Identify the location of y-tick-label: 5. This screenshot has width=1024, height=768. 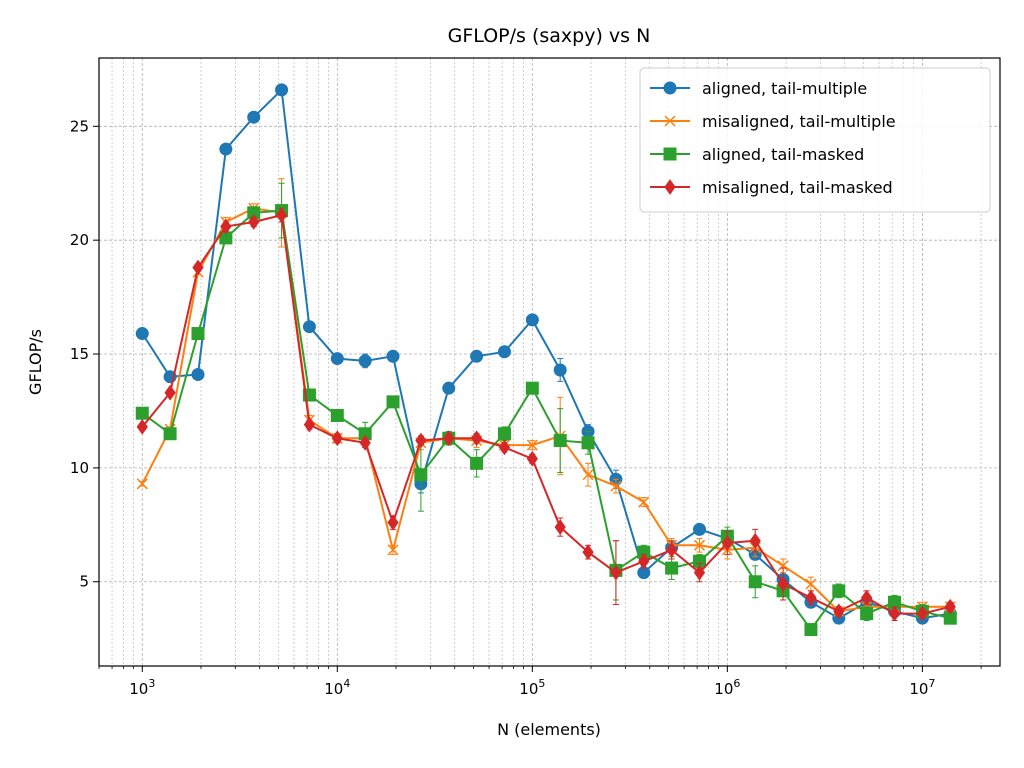
(84, 582).